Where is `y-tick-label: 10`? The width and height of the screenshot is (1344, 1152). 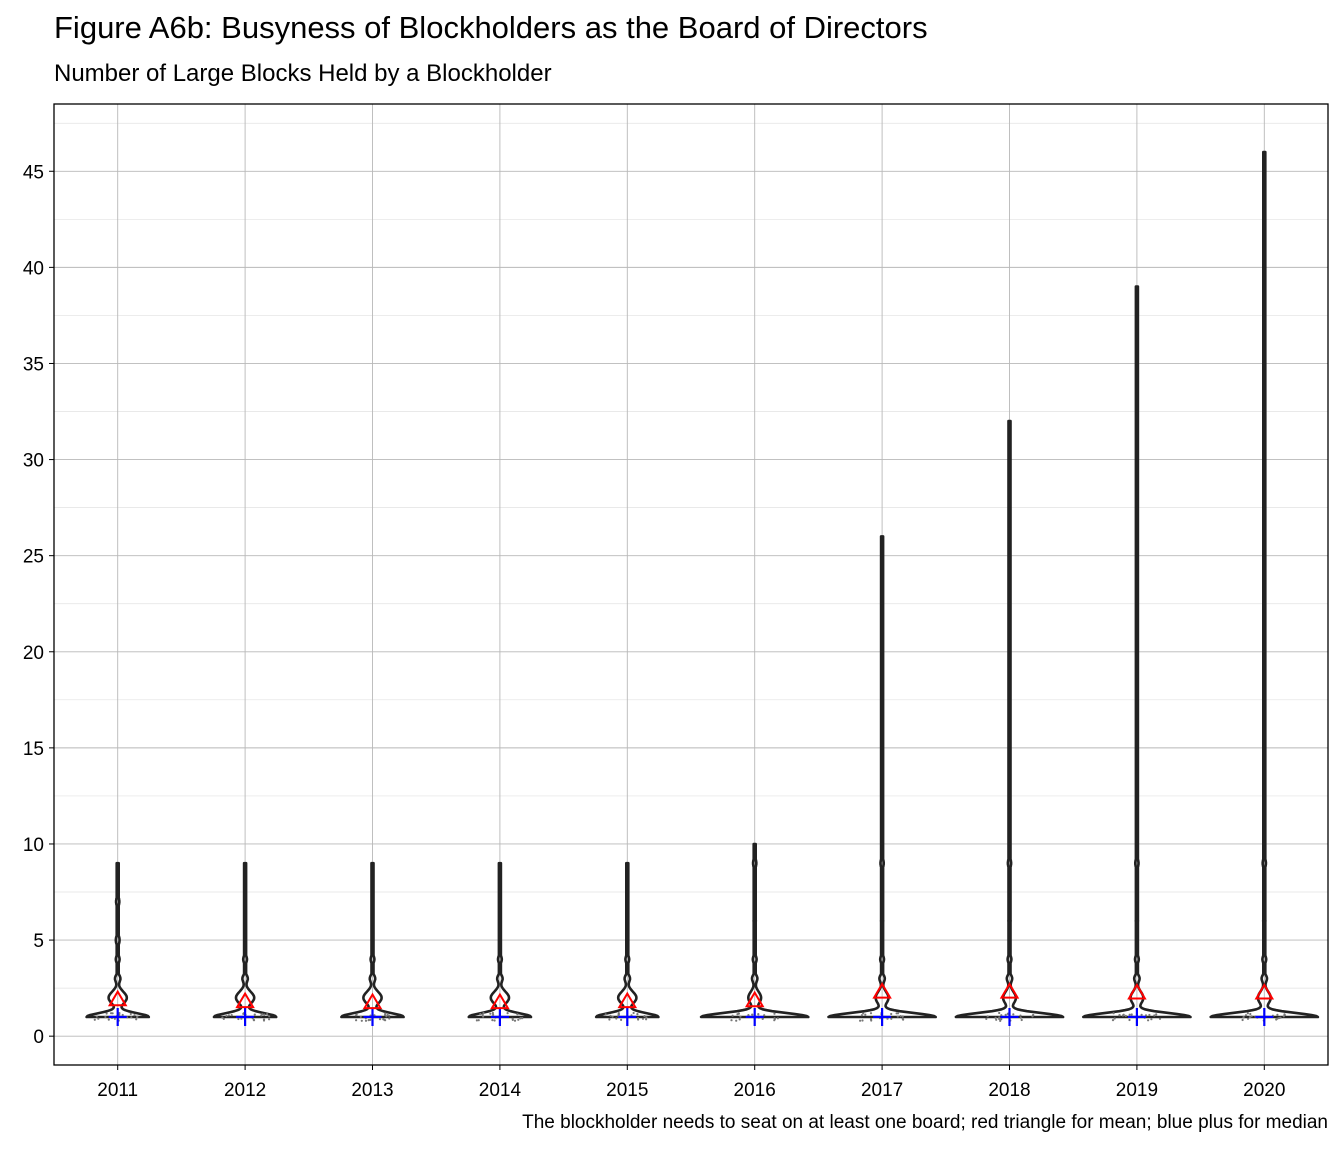
y-tick-label: 10 is located at coordinates (33, 845).